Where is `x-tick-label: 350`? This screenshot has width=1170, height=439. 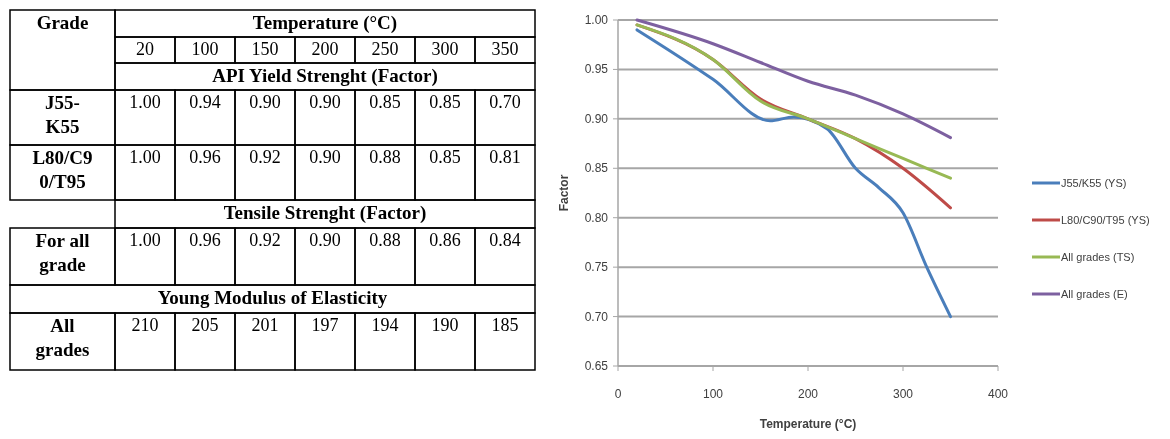
x-tick-label: 350 is located at coordinates (505, 49).